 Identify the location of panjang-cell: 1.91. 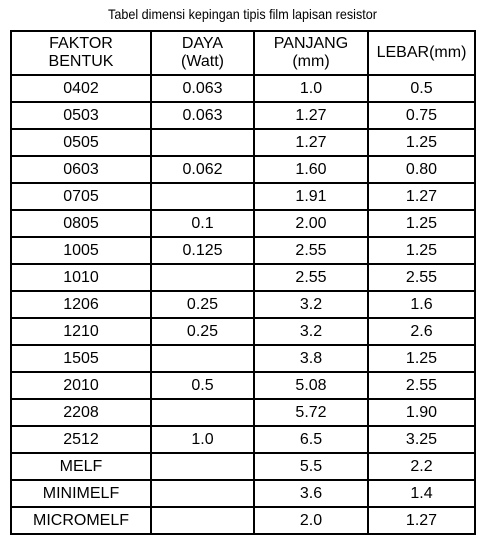
(311, 196).